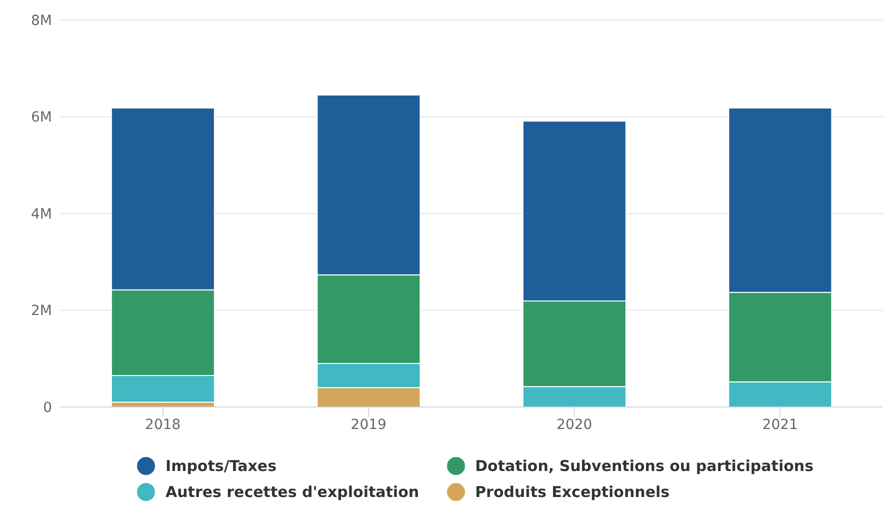 Image resolution: width=893 pixels, height=509 pixels. I want to click on x-tick-label: 2020, so click(574, 424).